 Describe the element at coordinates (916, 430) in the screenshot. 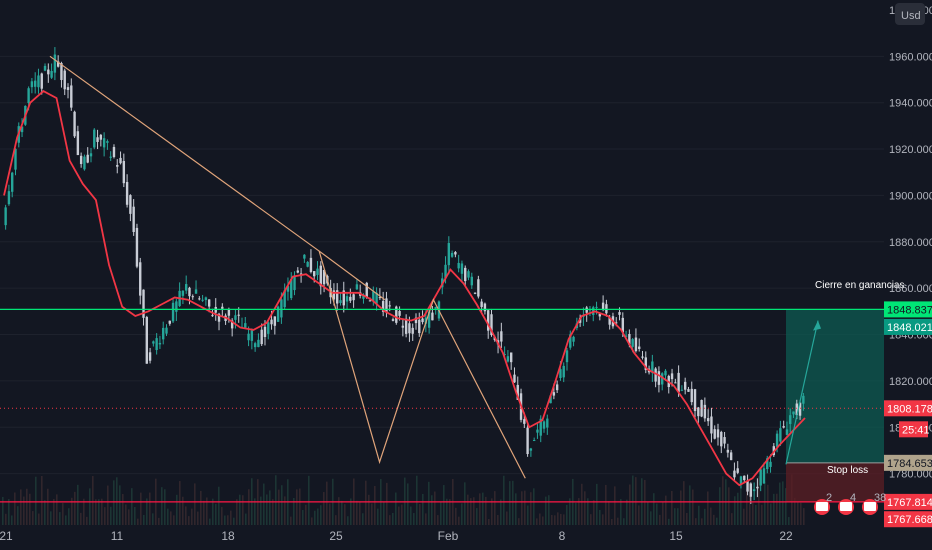

I see `countdown-tag-text: 25:41` at that location.